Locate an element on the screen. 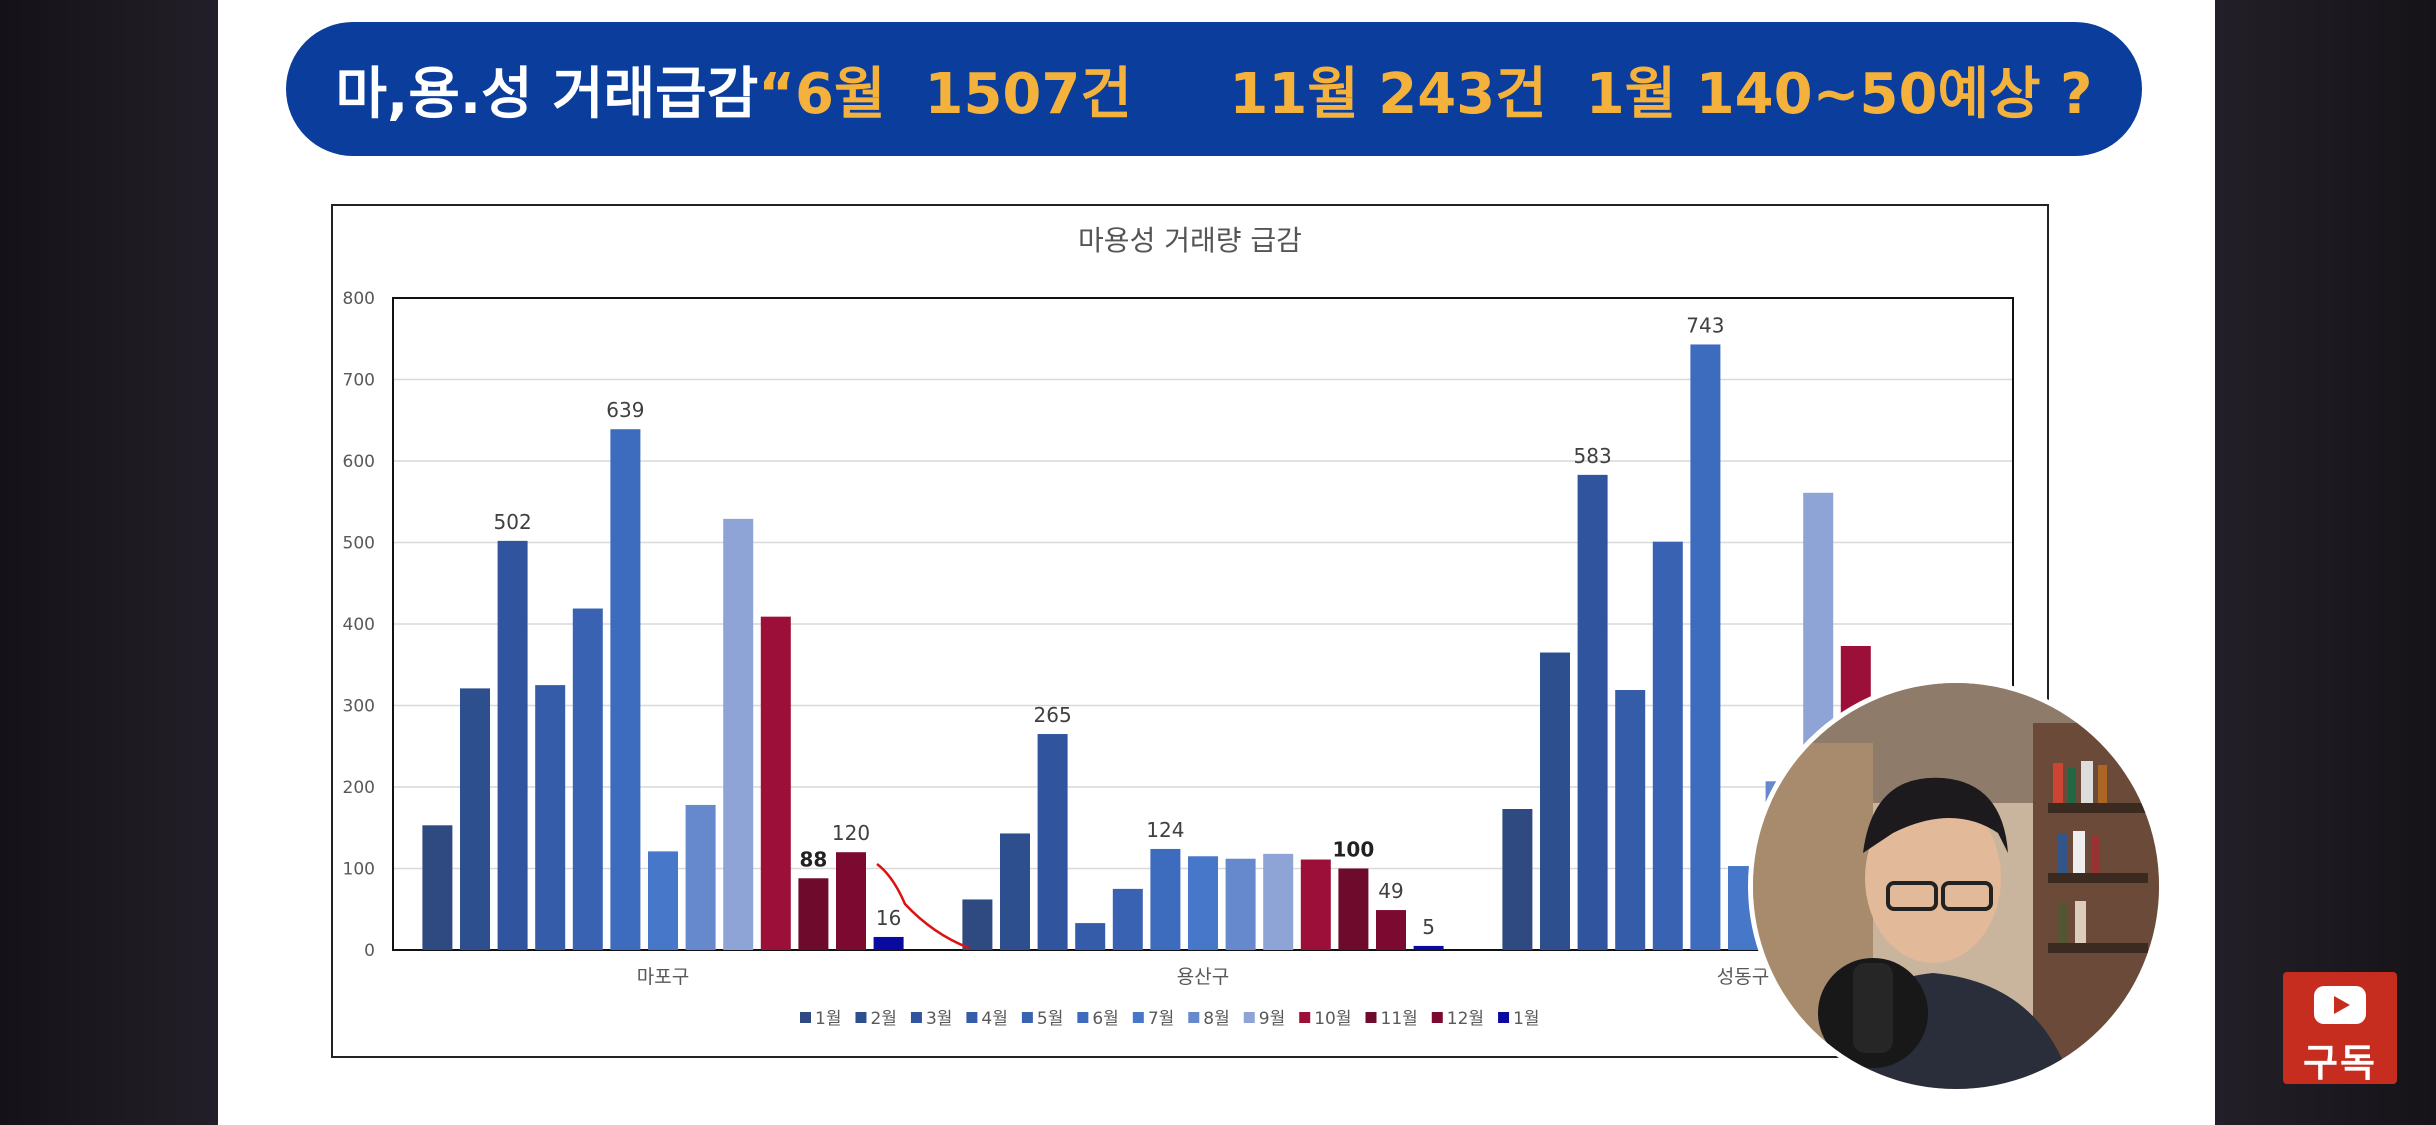 This screenshot has height=1125, width=2436. legend-label: 11월 is located at coordinates (1399, 1019).